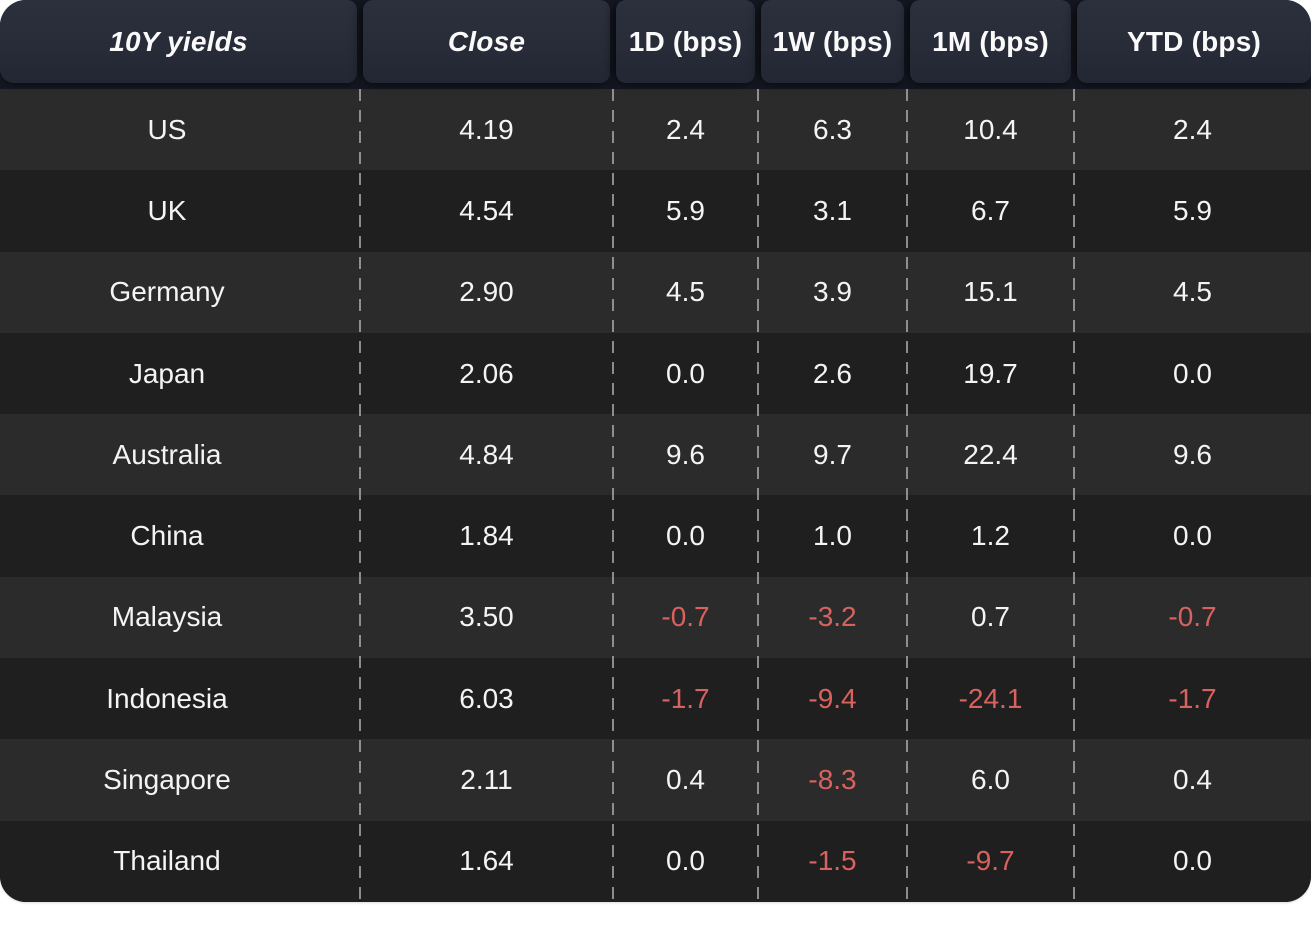  I want to click on cell-ytd: 4.5, so click(1192, 292).